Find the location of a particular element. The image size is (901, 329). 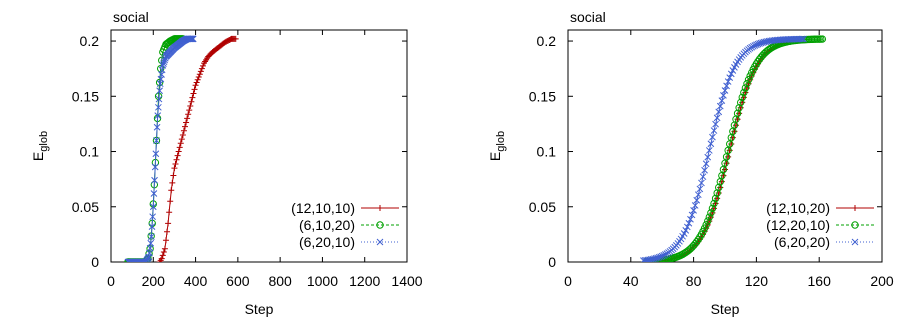

x-tick-label: 120 is located at coordinates (757, 281).